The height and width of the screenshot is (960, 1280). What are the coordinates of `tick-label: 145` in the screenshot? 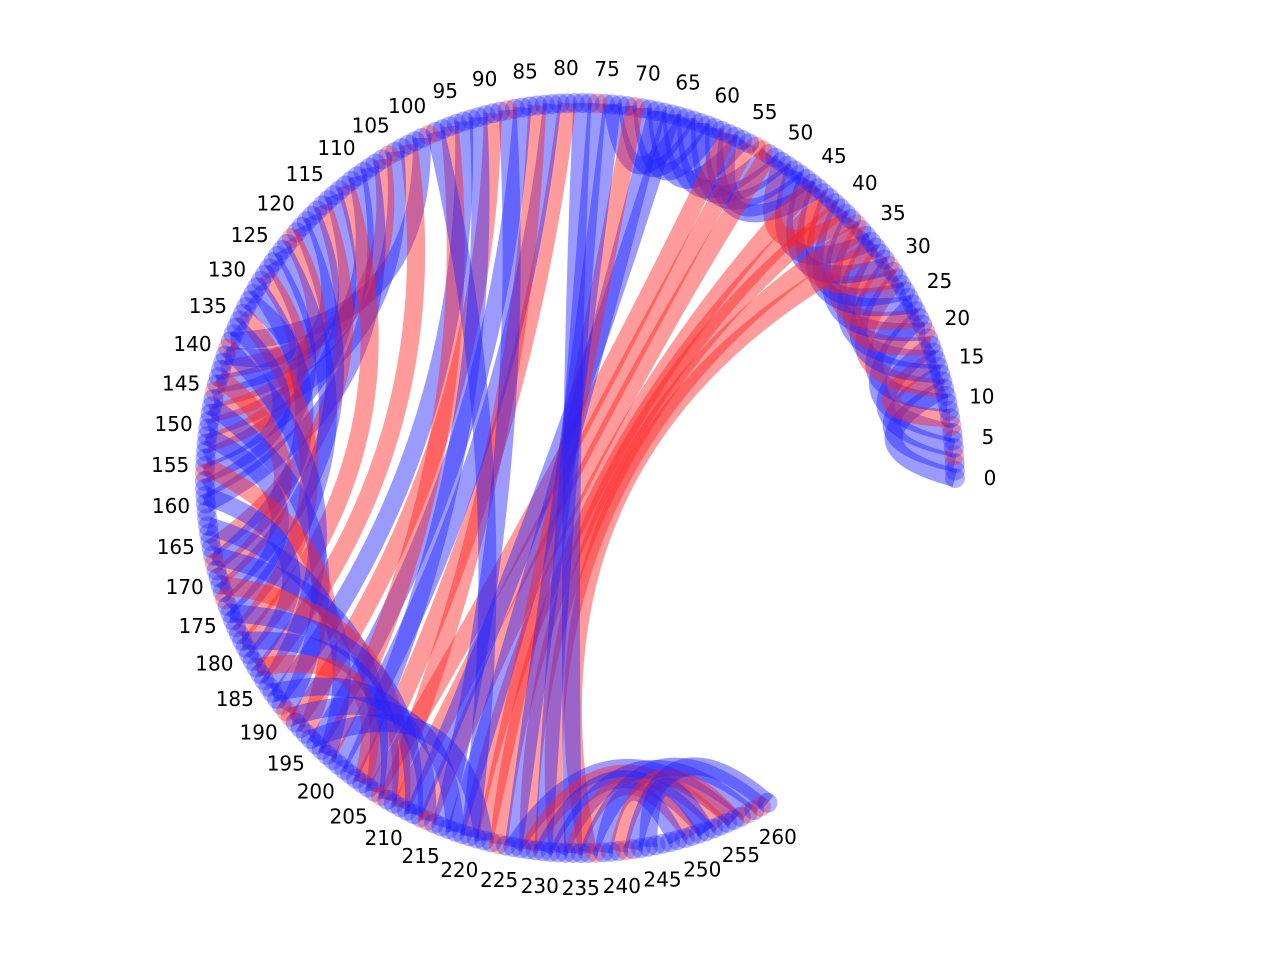 It's located at (181, 383).